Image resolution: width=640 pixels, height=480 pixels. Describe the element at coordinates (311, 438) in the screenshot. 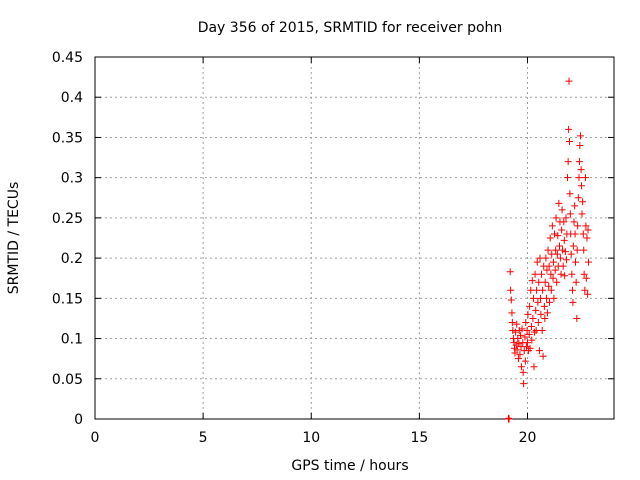

I see `x-tick-label: 10` at that location.